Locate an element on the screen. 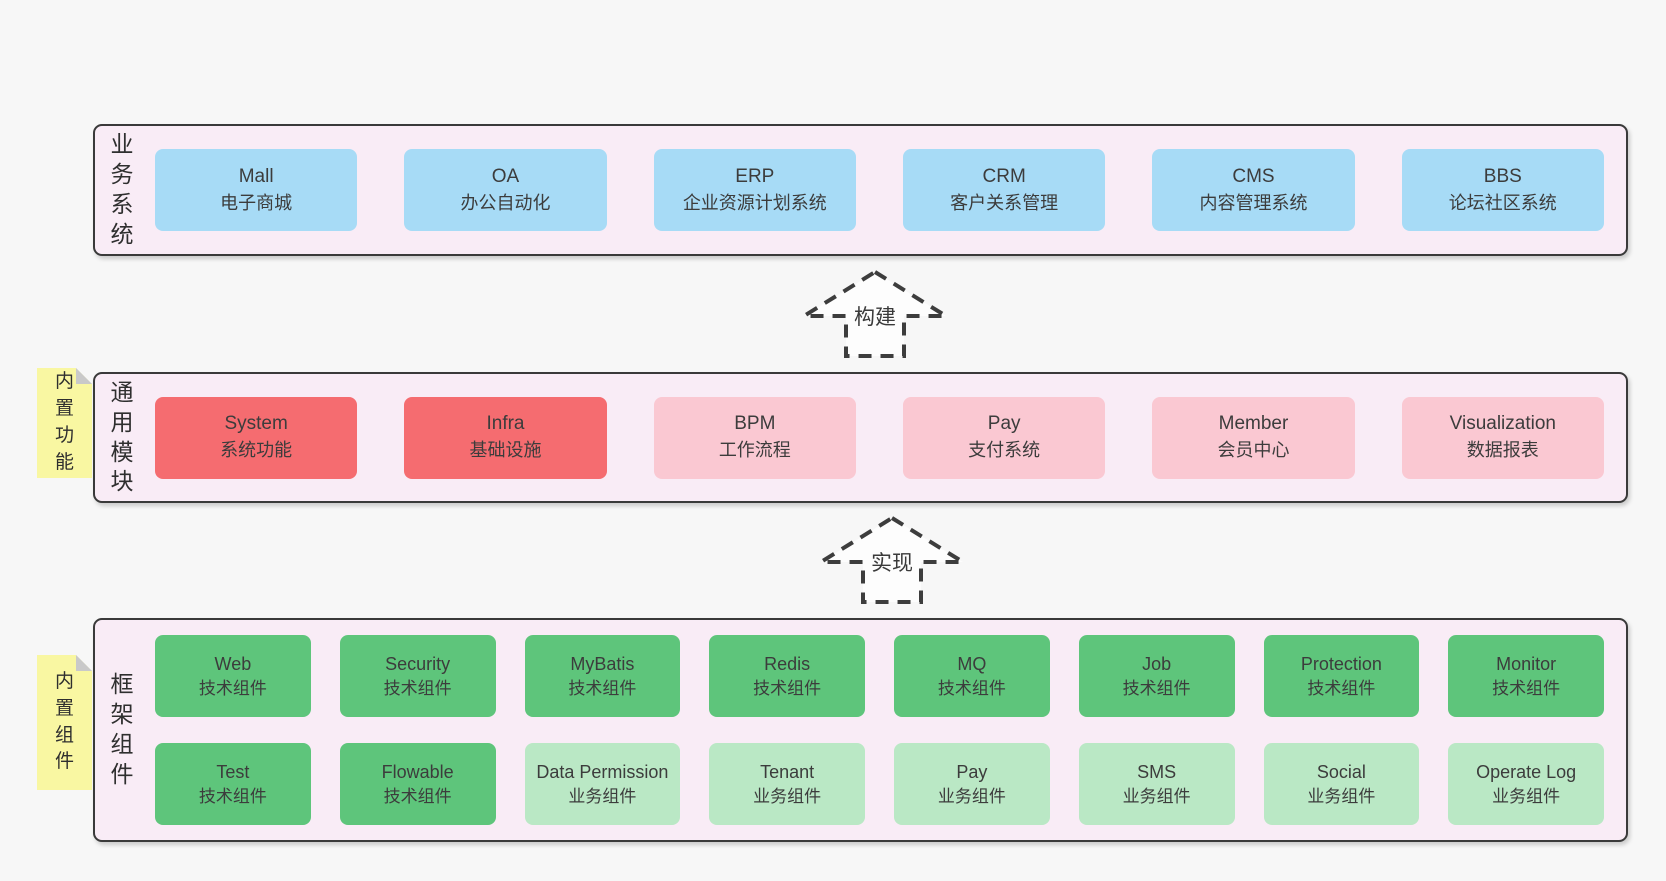 The height and width of the screenshot is (881, 1666). box-mq: MQ 技术组件 is located at coordinates (972, 676).